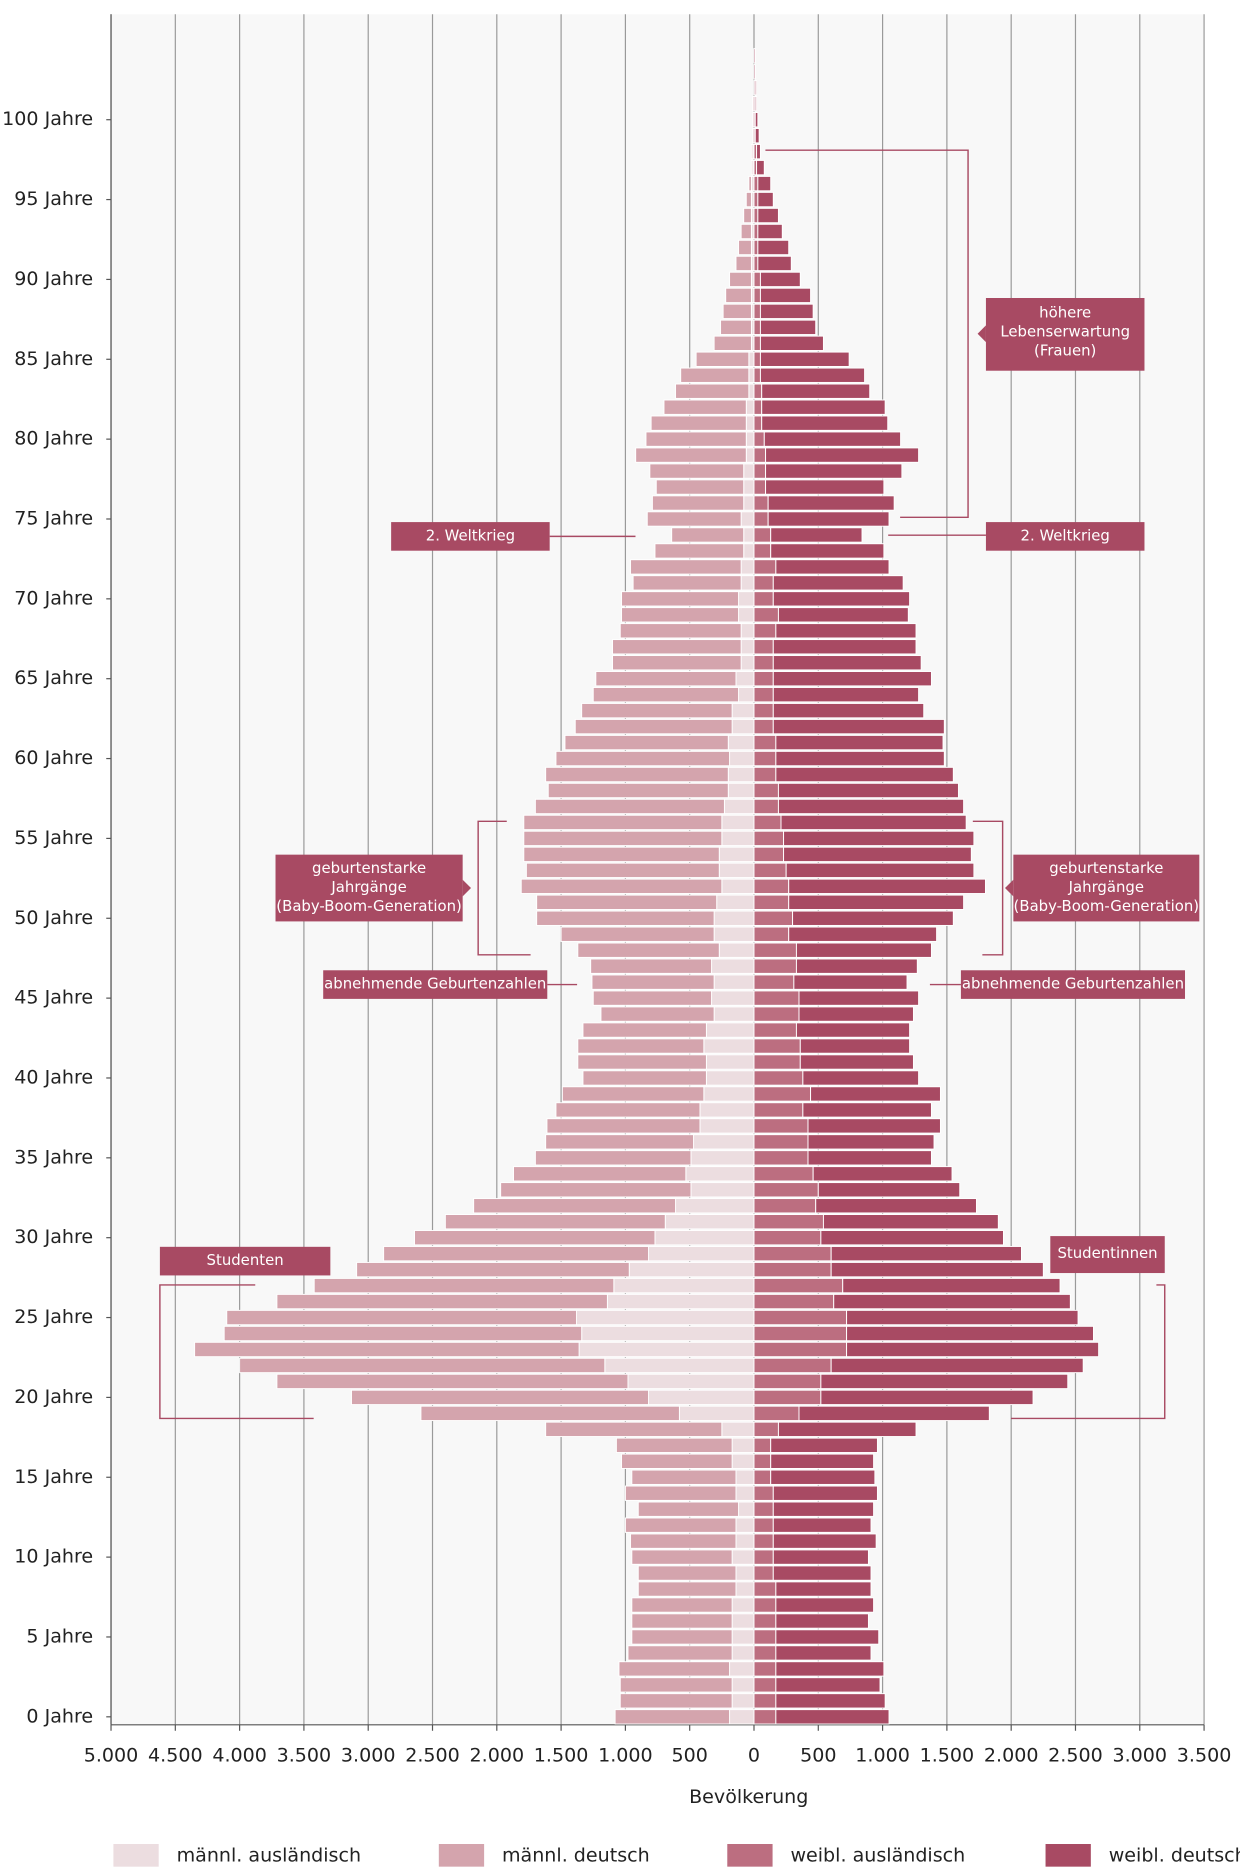 The width and height of the screenshot is (1240, 1875). What do you see at coordinates (690, 1755) in the screenshot?
I see `x-tick-label: 500` at bounding box center [690, 1755].